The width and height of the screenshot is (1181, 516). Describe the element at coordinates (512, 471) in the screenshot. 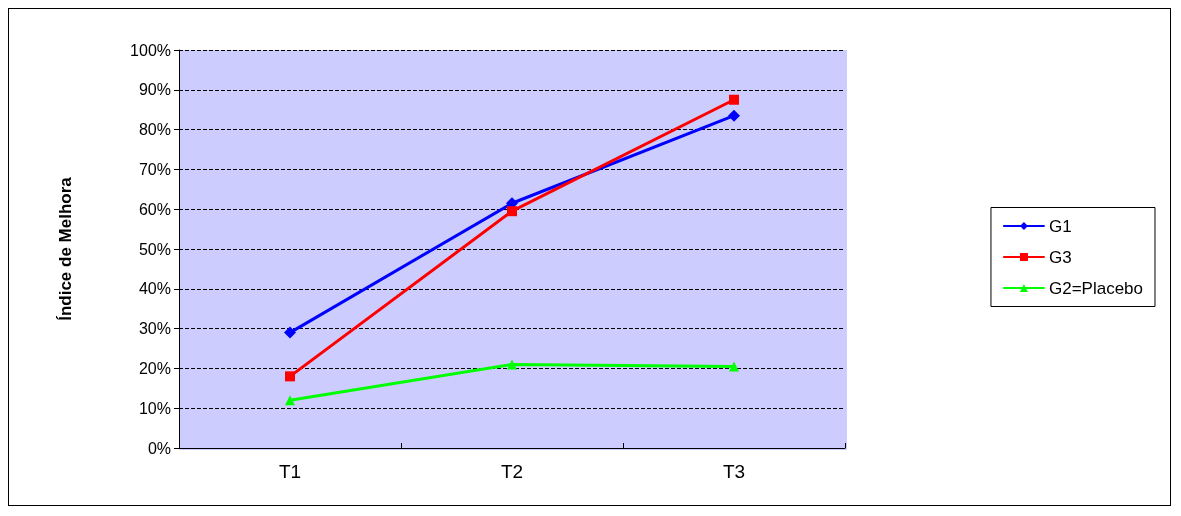

I see `x-tick-label: T2` at that location.